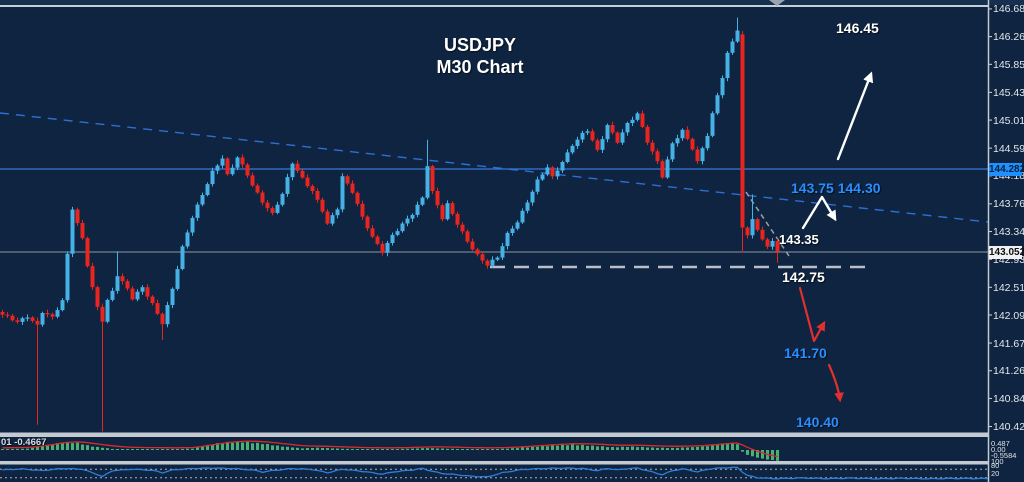 The image size is (1024, 482). I want to click on down-target-arrow, so click(835, 383).